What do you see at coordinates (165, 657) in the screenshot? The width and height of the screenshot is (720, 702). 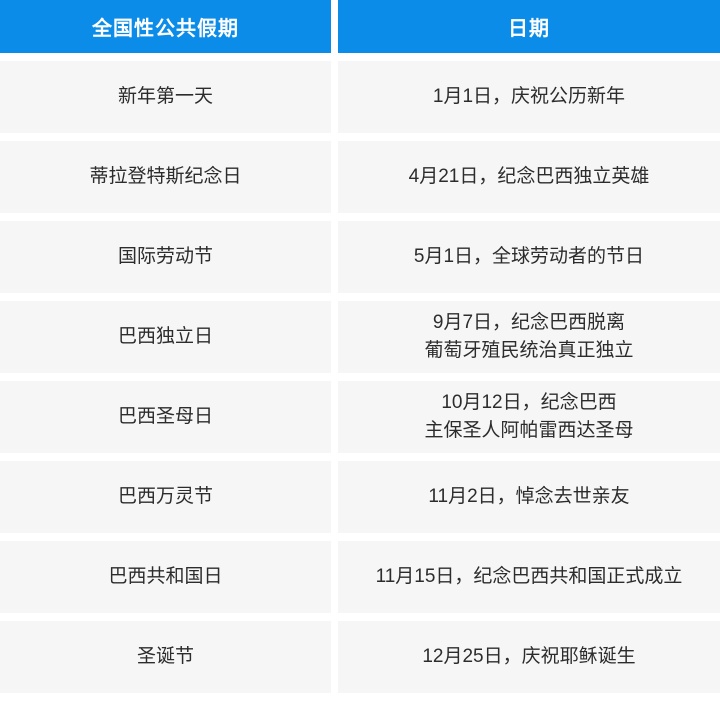 I see `holiday-name-cell: 圣诞节` at bounding box center [165, 657].